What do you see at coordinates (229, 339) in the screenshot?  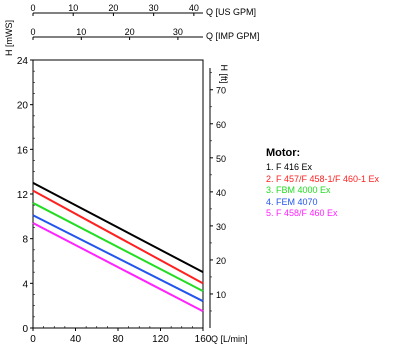 I see `x-axis-label: Q [L/min]` at bounding box center [229, 339].